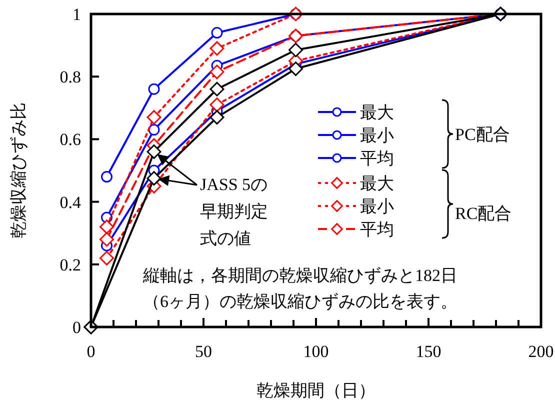  I want to click on y-axis-title: 乾燥収縮ひずみ比, so click(18, 170).